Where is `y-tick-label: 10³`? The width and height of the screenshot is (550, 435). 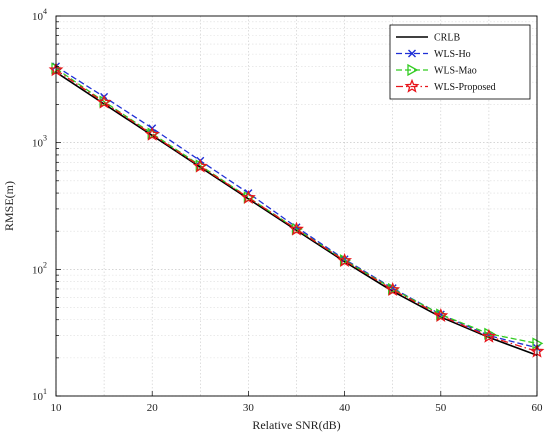
y-tick-label: 10³ is located at coordinates (39, 142).